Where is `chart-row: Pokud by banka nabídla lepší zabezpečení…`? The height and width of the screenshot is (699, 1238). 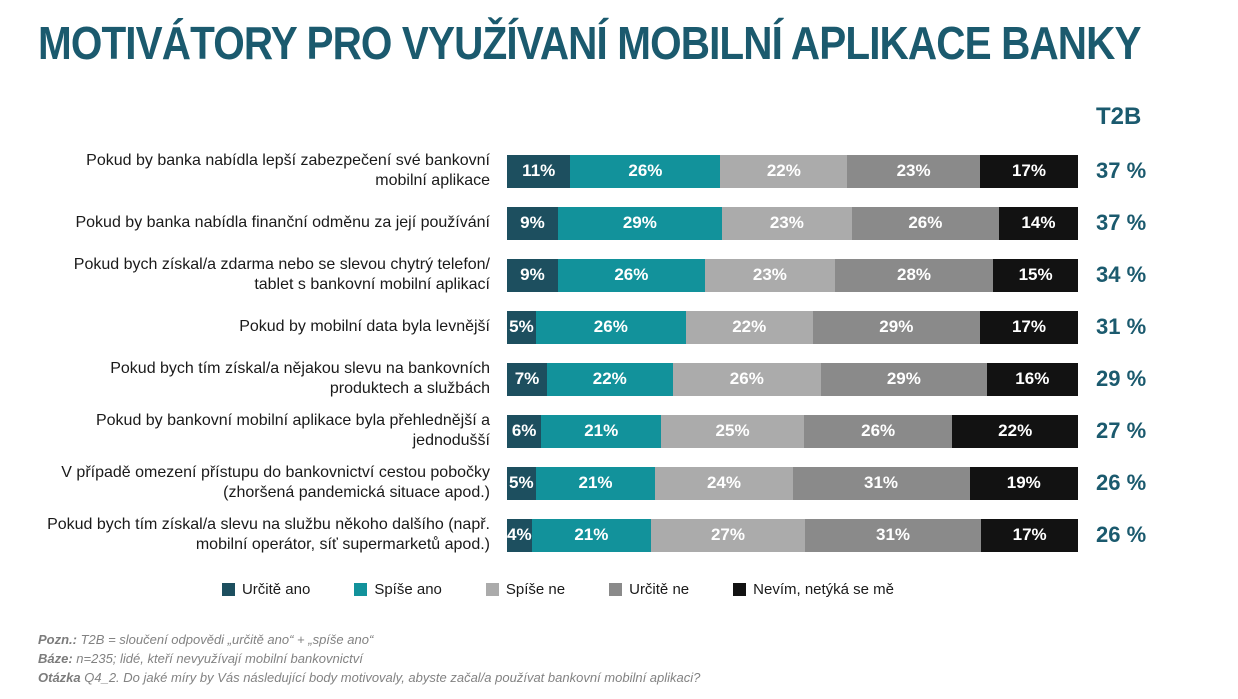 chart-row: Pokud by banka nabídla lepší zabezpečení… is located at coordinates (622, 171).